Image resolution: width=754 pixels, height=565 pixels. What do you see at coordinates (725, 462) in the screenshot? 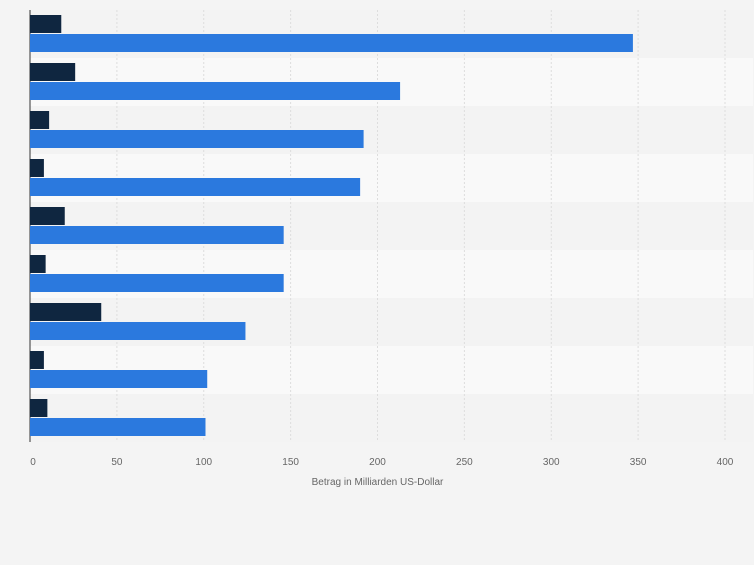
I see `x-tick-label: 400` at bounding box center [725, 462].